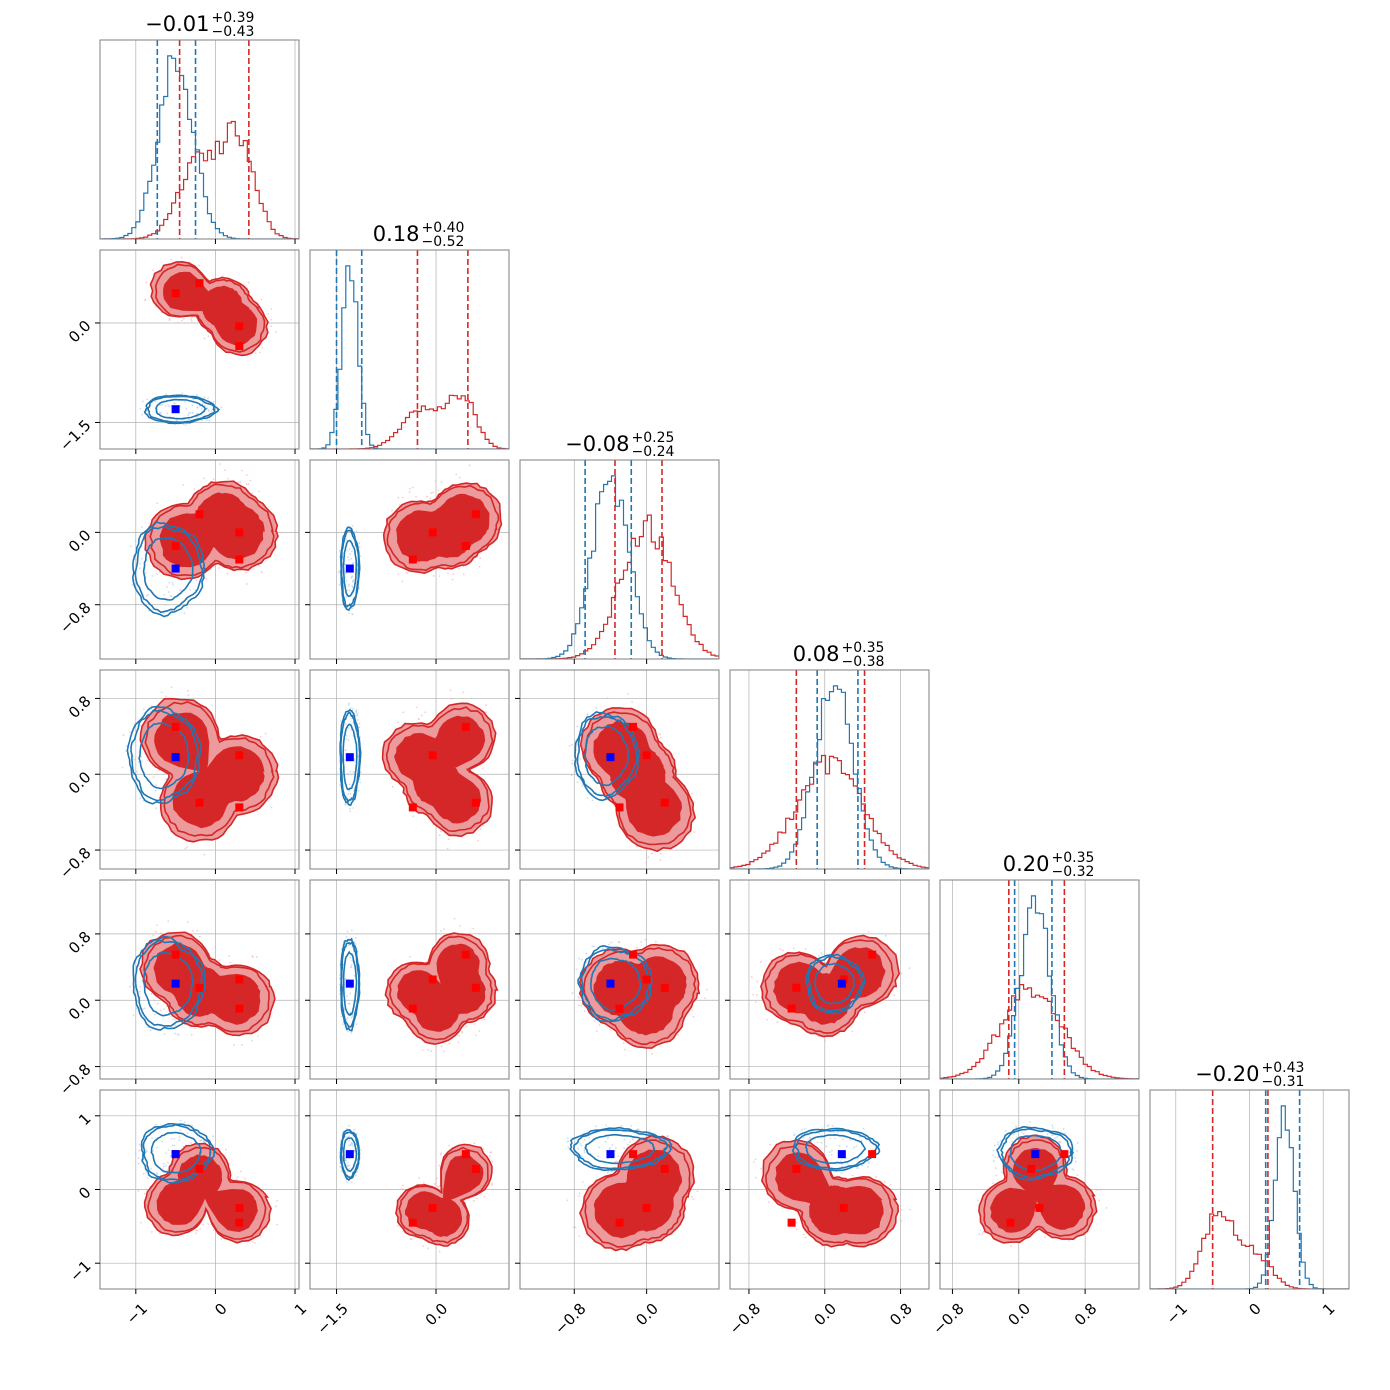 The height and width of the screenshot is (1390, 1390). I want to click on panel-4-4: 0.20 +0.35−0.32, so click(1039, 967).